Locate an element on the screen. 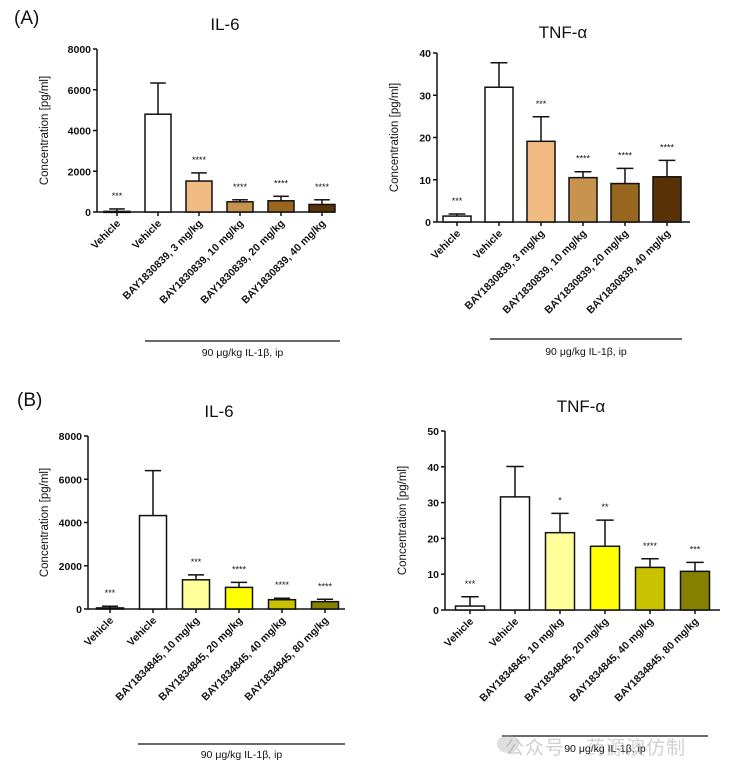 Image resolution: width=735 pixels, height=770 pixels. y-tick-label: 40 is located at coordinates (433, 468).